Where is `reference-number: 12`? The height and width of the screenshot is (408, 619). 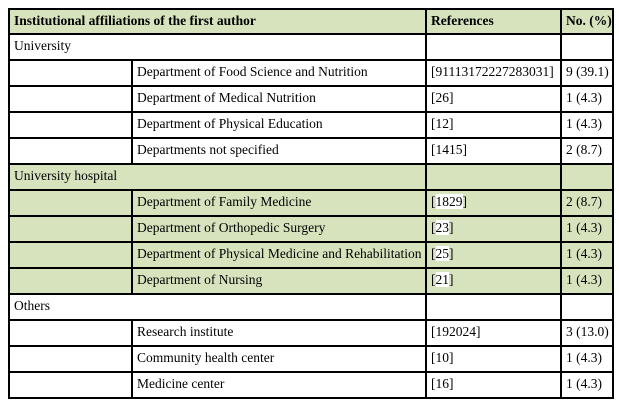 reference-number: 12 is located at coordinates (442, 123).